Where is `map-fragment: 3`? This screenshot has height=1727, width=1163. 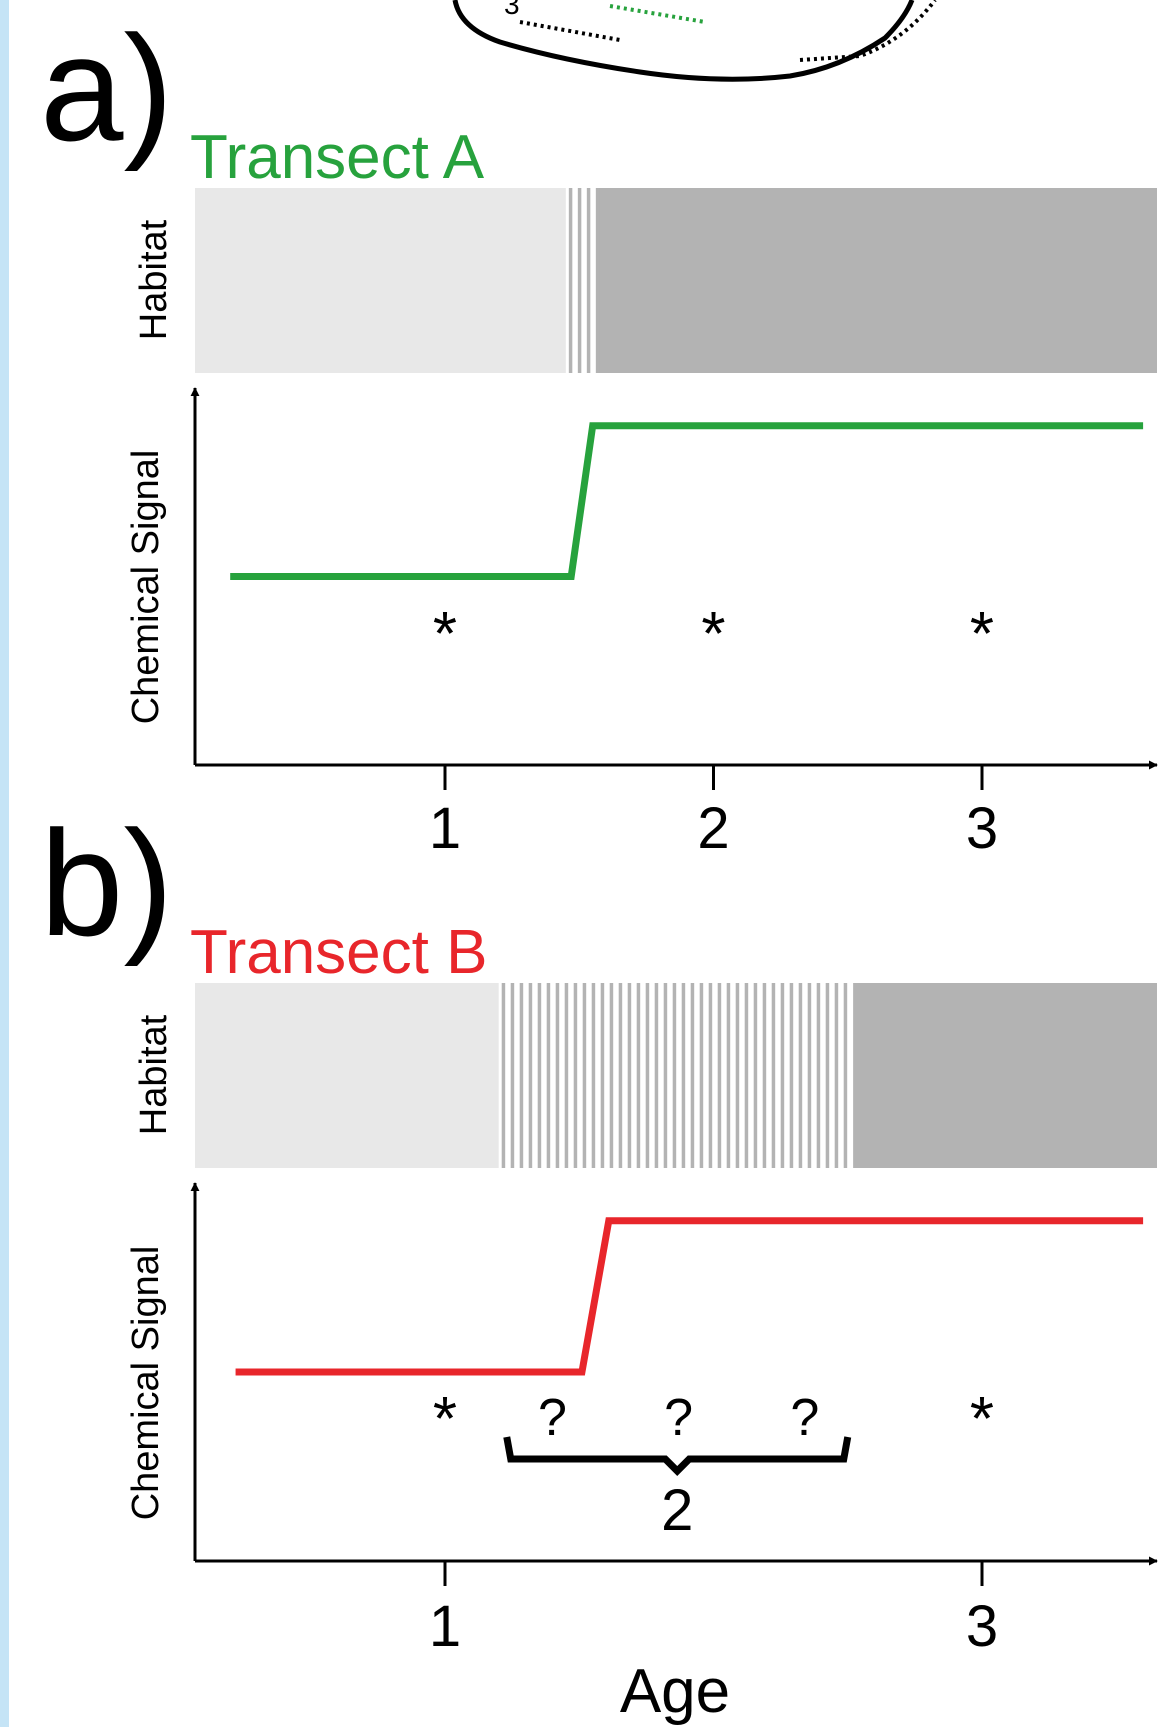
map-fragment: 3 is located at coordinates (694, 41).